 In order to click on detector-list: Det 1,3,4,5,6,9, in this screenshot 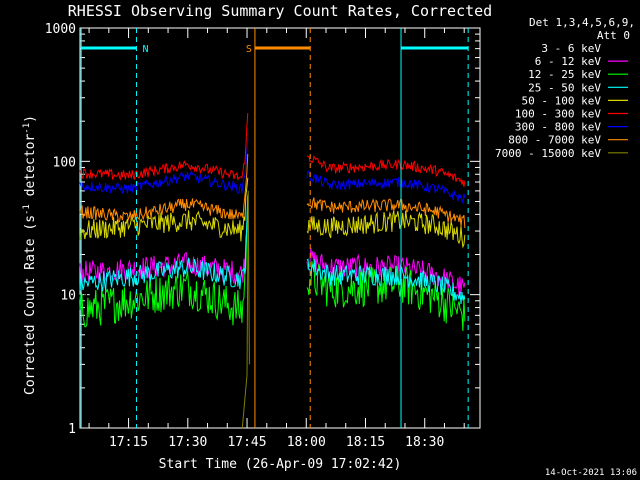, I will do `click(582, 22)`.